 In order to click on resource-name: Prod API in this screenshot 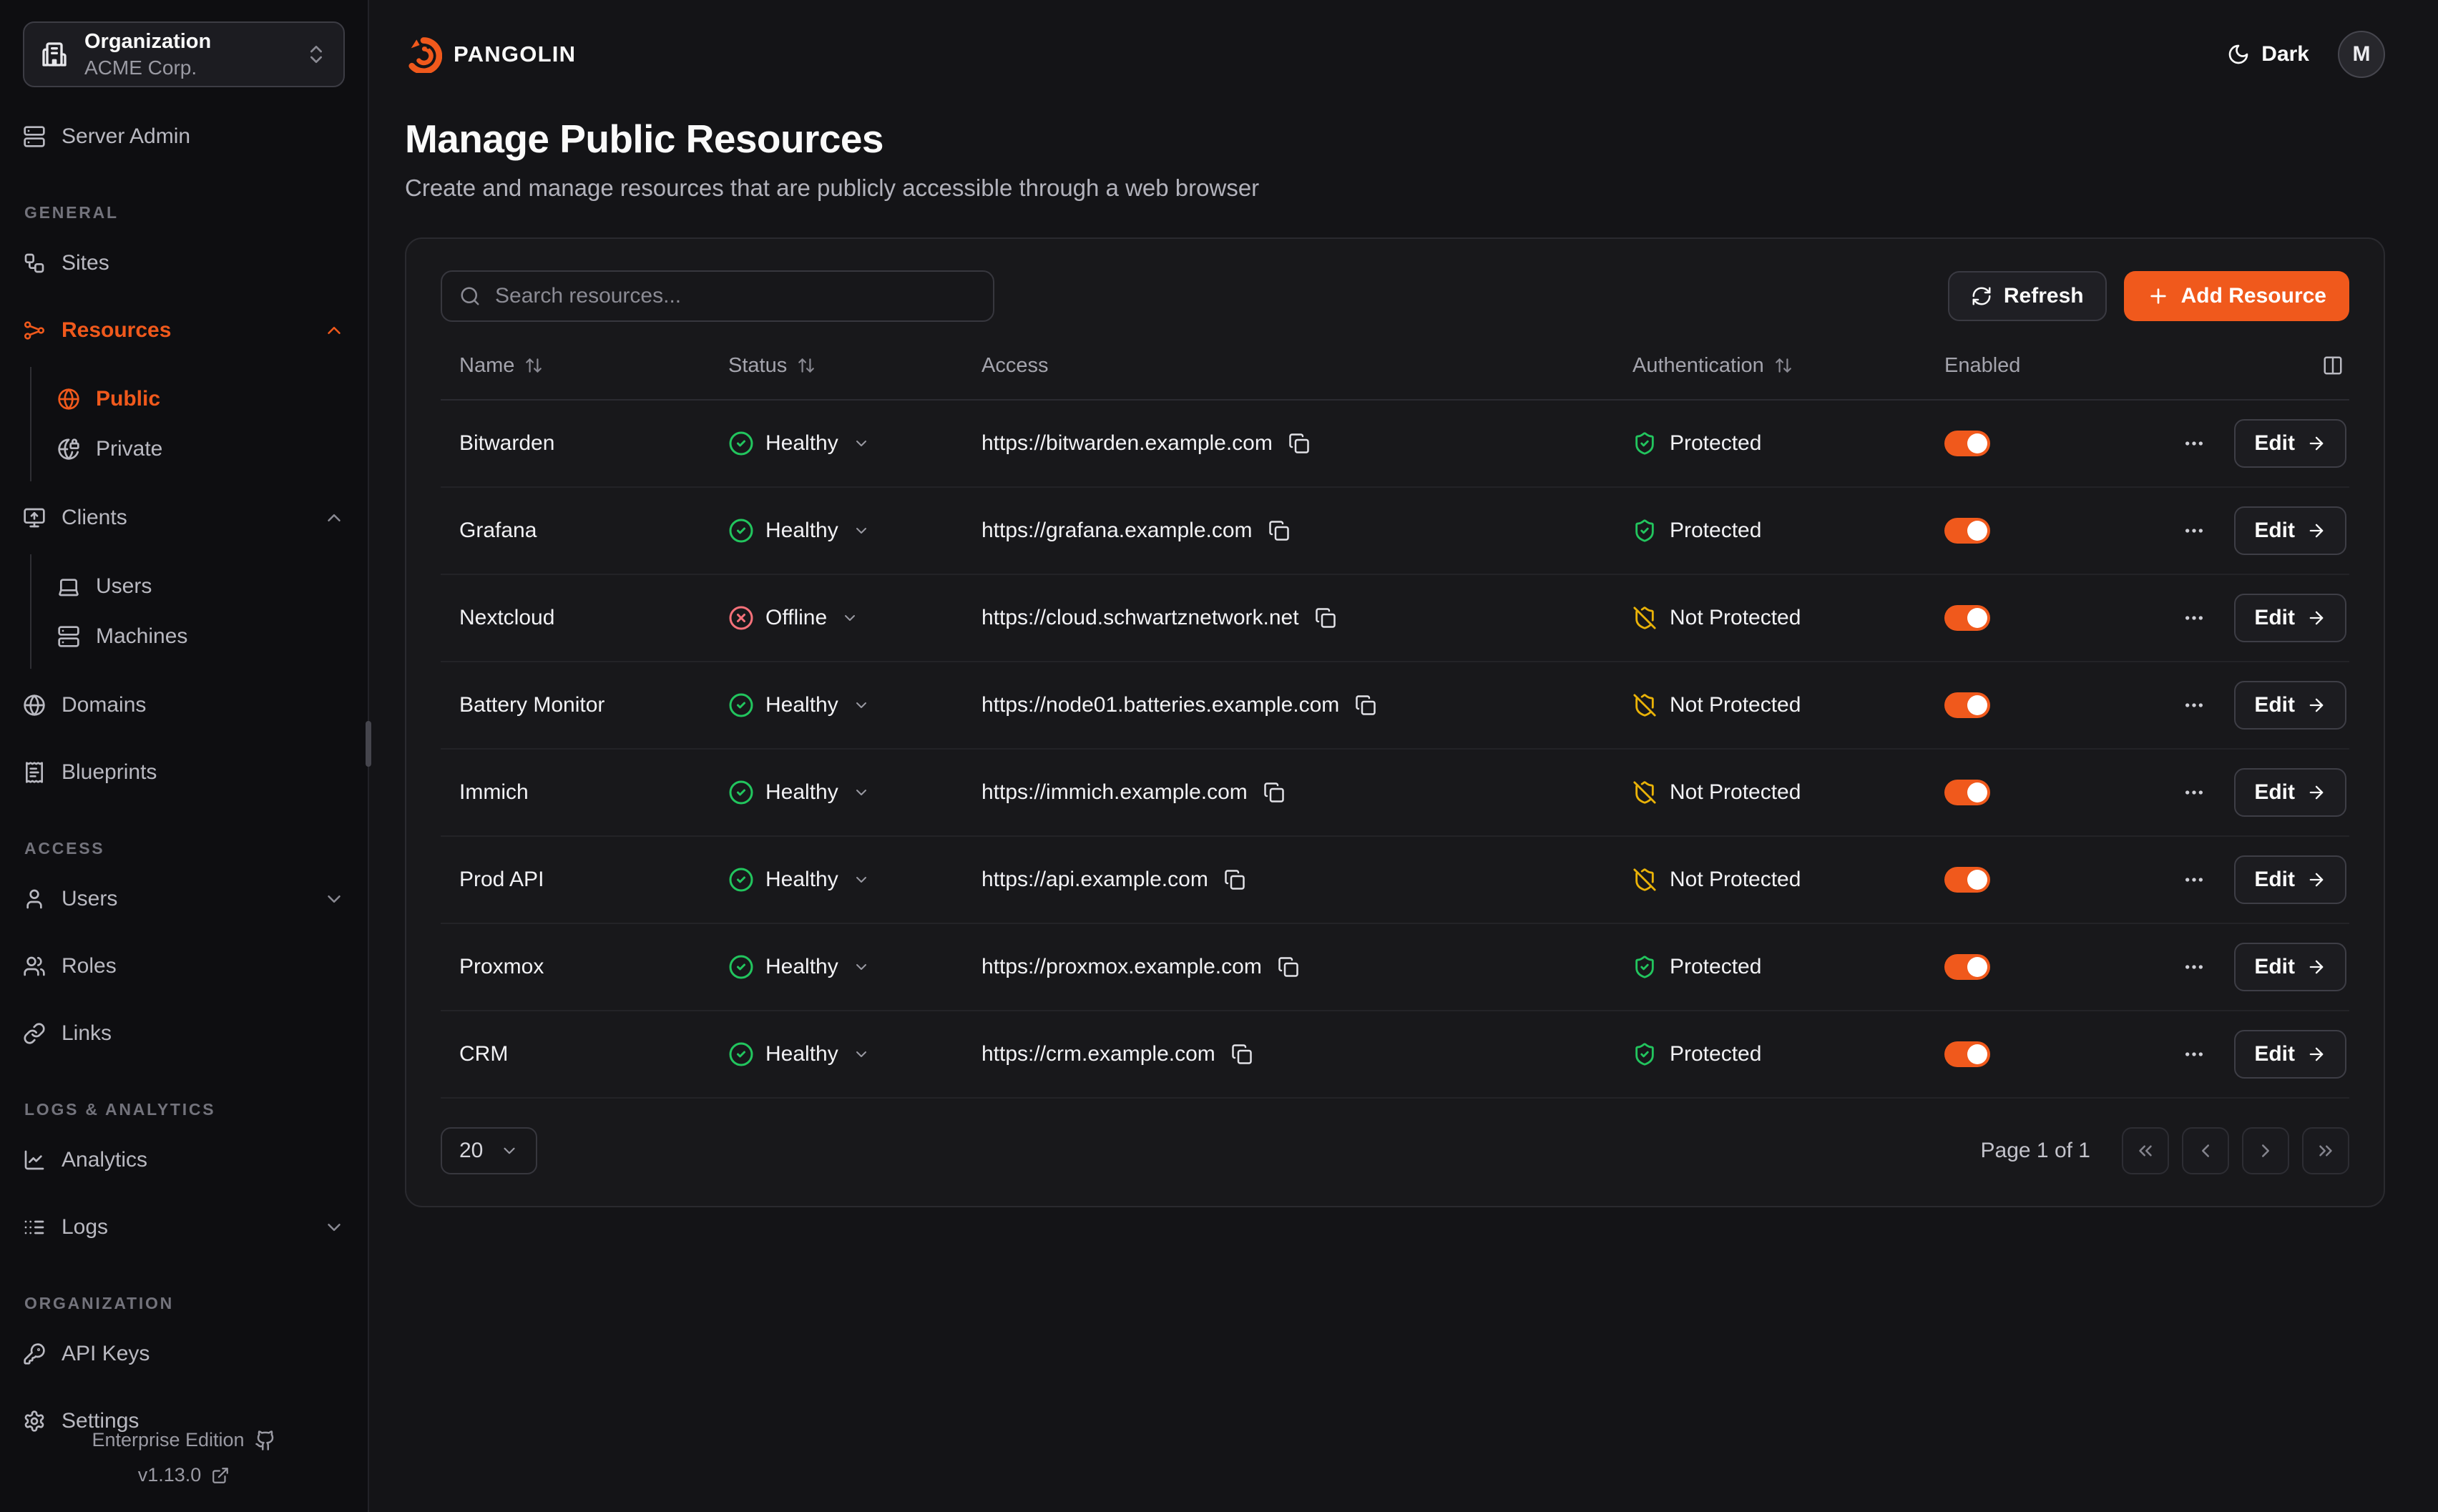, I will do `click(501, 879)`.